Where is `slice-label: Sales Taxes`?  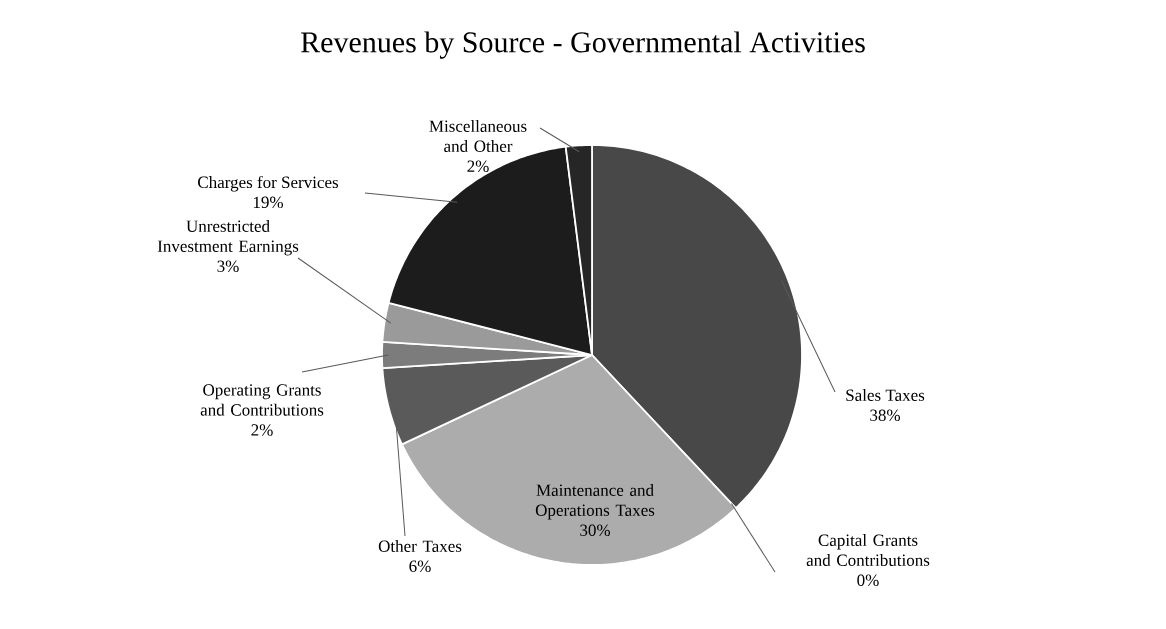
slice-label: Sales Taxes is located at coordinates (885, 395).